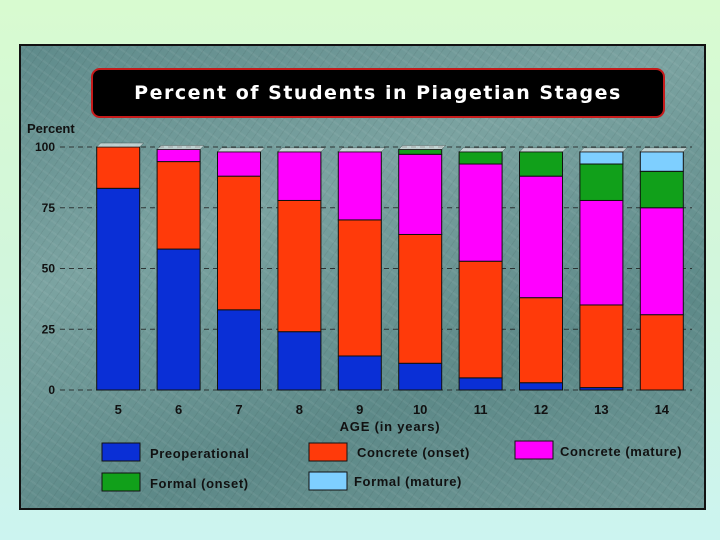  What do you see at coordinates (390, 426) in the screenshot?
I see `x-axis-title: AGE (in years)` at bounding box center [390, 426].